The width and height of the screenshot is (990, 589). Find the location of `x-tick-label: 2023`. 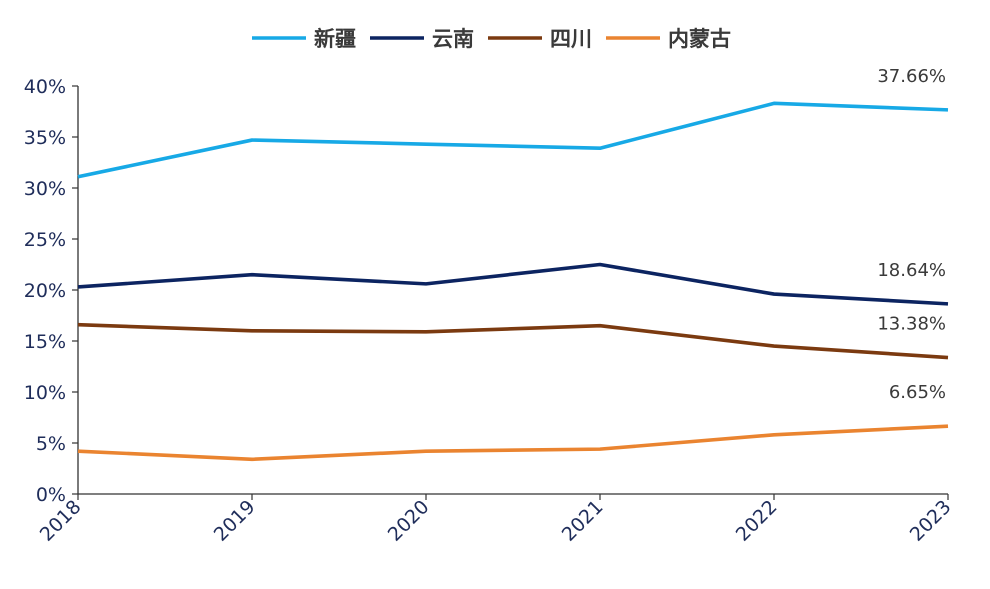

x-tick-label: 2023 is located at coordinates (931, 521).